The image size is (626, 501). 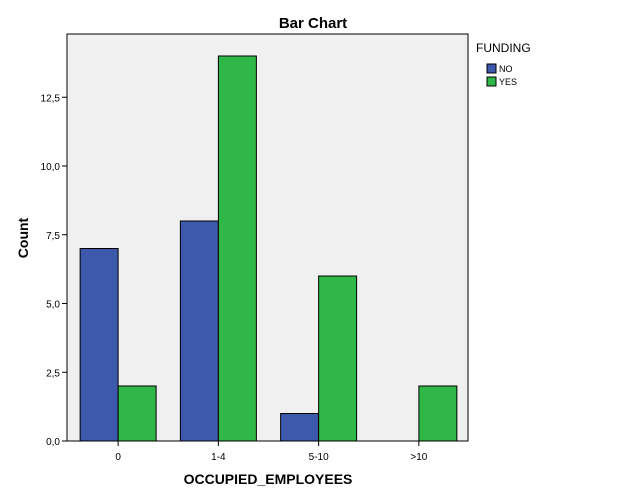 What do you see at coordinates (51, 167) in the screenshot?
I see `y-tick-label: 10,0` at bounding box center [51, 167].